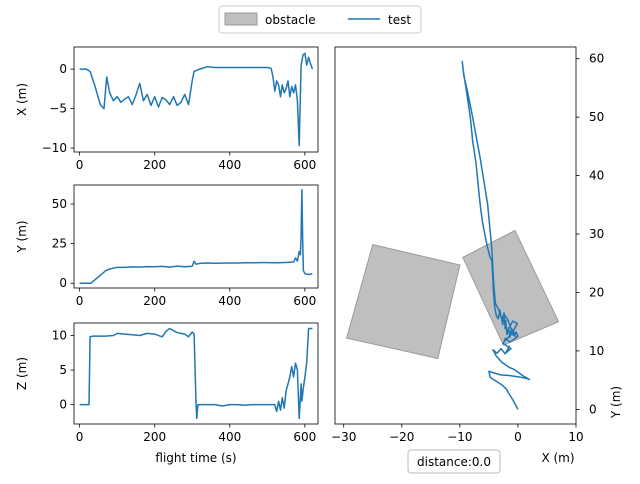 This screenshot has width=640, height=484. Describe the element at coordinates (596, 176) in the screenshot. I see `y-tick-label: 40` at that location.